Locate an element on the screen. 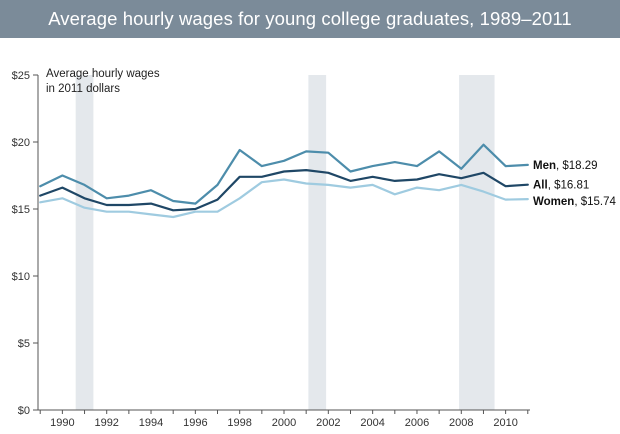 This screenshot has width=620, height=434. x-tick-label: 1998 is located at coordinates (239, 423).